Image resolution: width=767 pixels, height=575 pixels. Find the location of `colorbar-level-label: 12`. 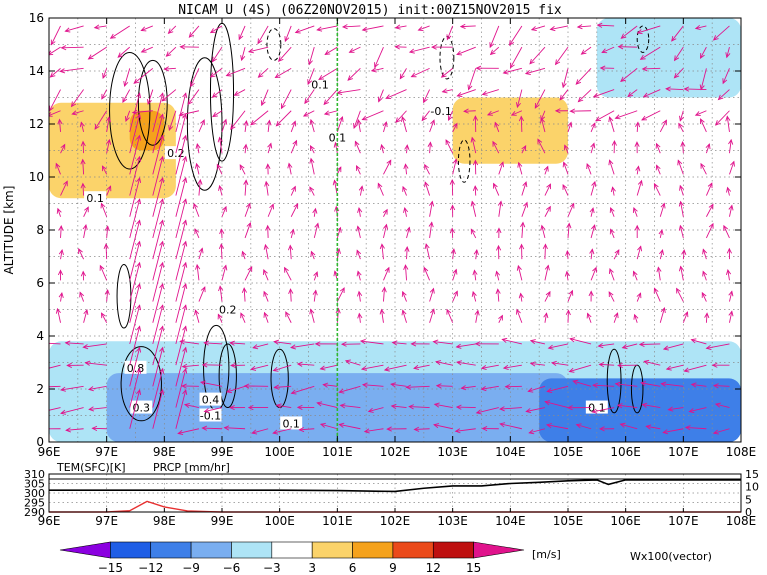

colorbar-level-label: 12 is located at coordinates (433, 568).